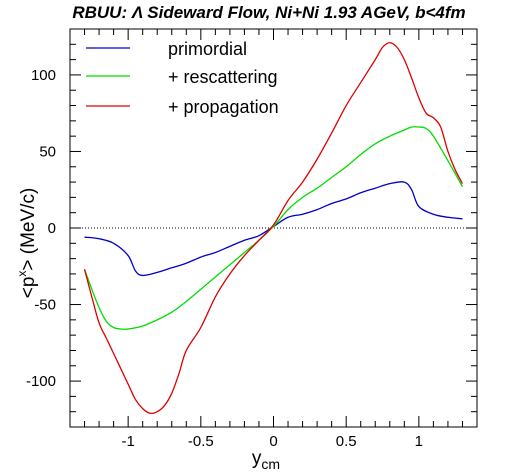  I want to click on y-tick-label: 100, so click(43, 75).